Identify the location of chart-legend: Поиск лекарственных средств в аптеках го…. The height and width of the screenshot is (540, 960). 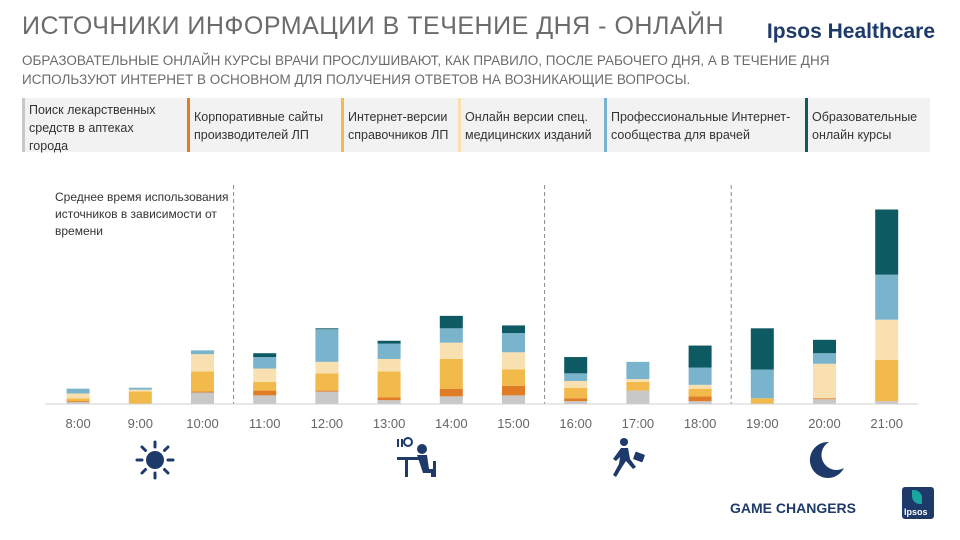
(476, 125).